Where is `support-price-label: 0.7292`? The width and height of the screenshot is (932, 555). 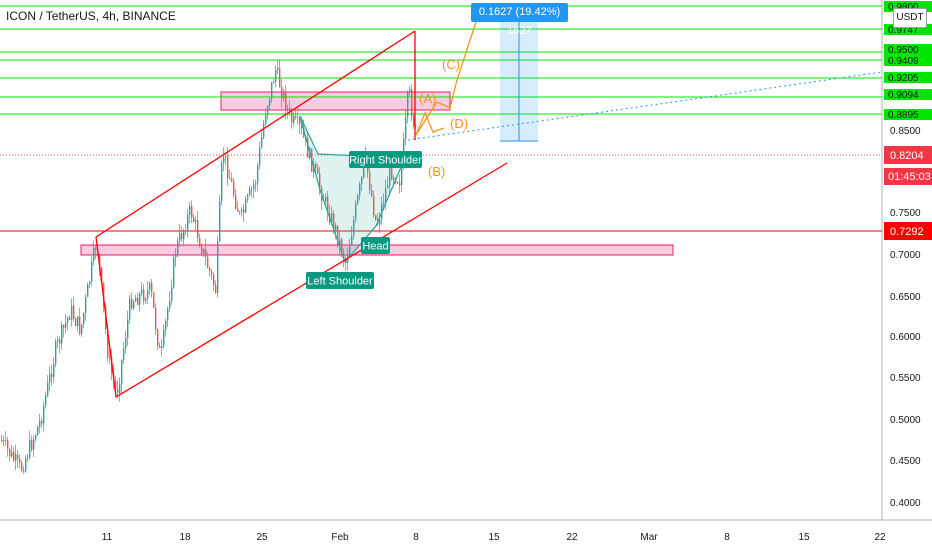
support-price-label: 0.7292 is located at coordinates (907, 232).